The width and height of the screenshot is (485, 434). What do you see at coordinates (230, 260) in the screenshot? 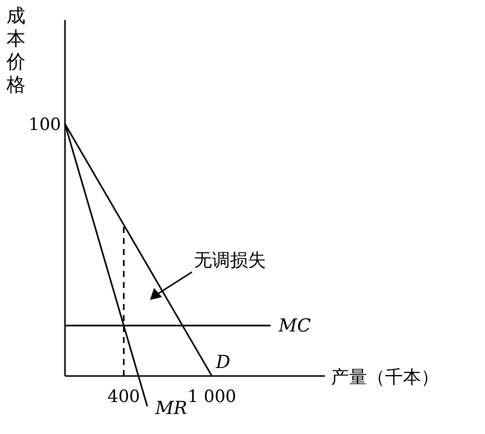
I see `annotation: 无调损失` at bounding box center [230, 260].